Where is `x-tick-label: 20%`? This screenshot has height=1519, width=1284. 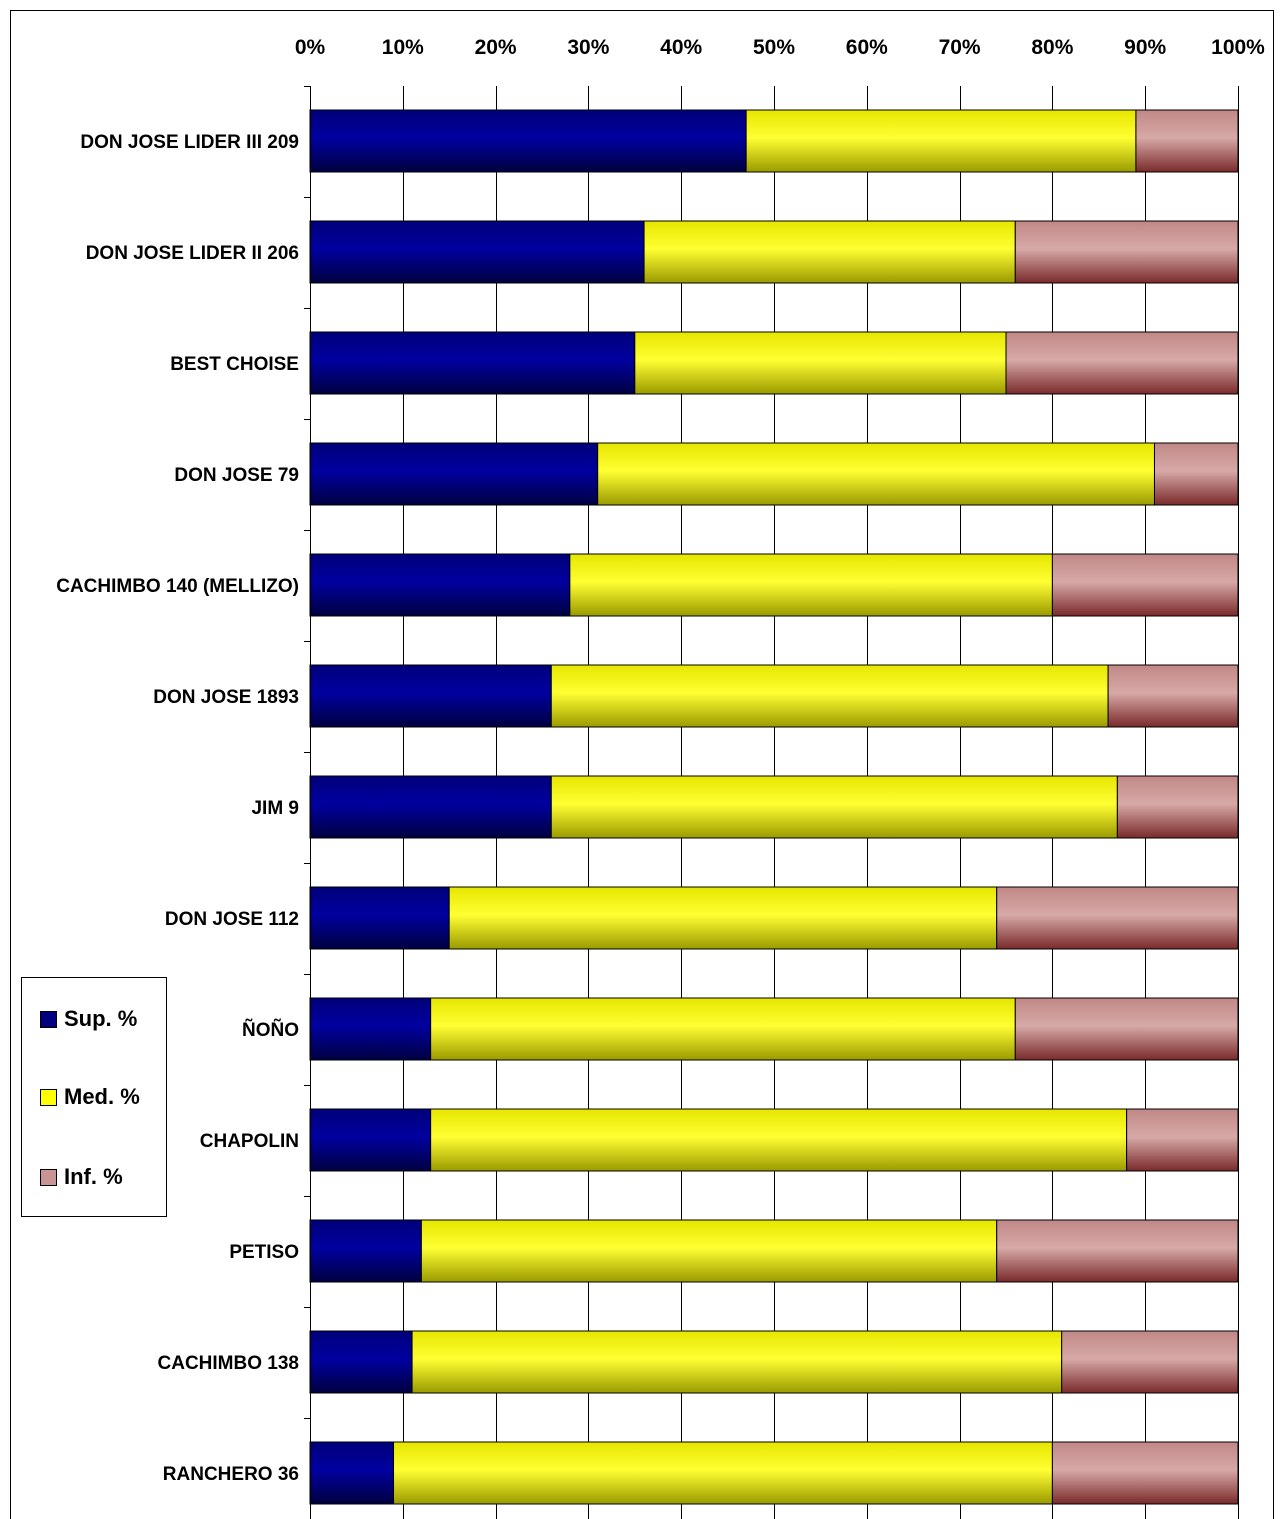 x-tick-label: 20% is located at coordinates (496, 47).